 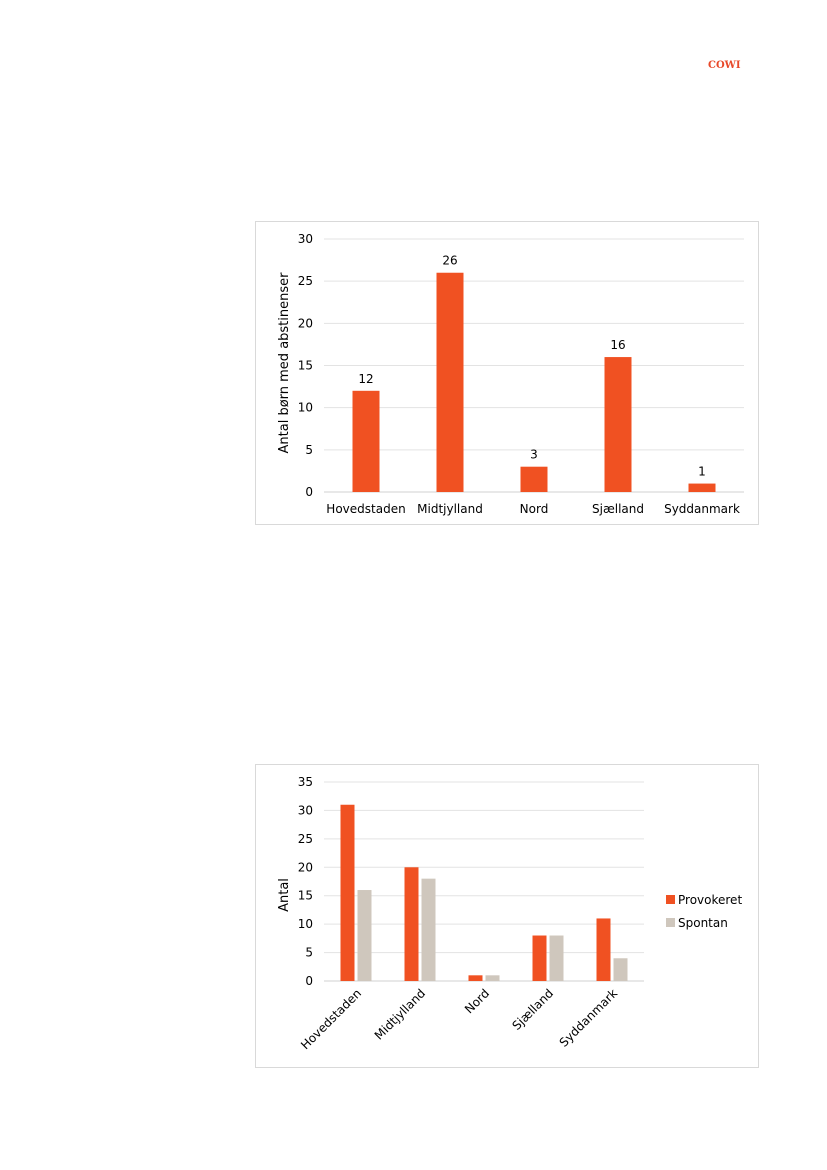 I want to click on data-label: 26, so click(x=449, y=261).